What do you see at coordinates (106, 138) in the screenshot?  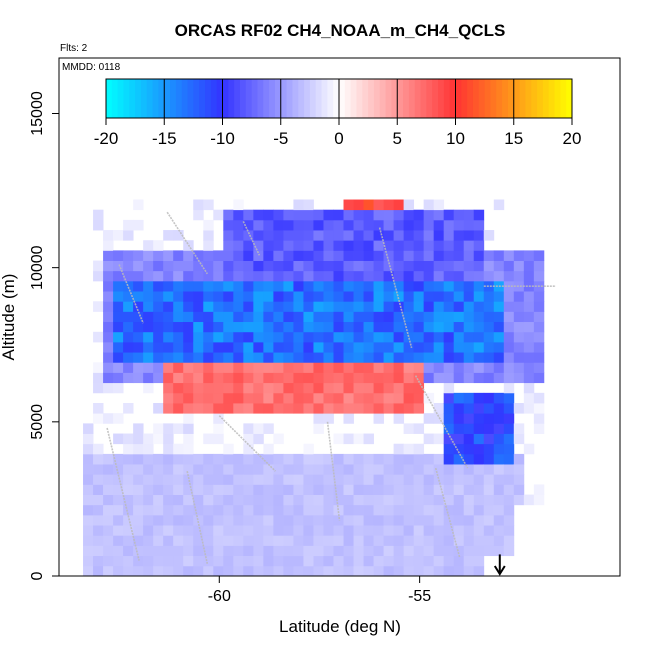 I see `colorbar-tick-label: -20` at bounding box center [106, 138].